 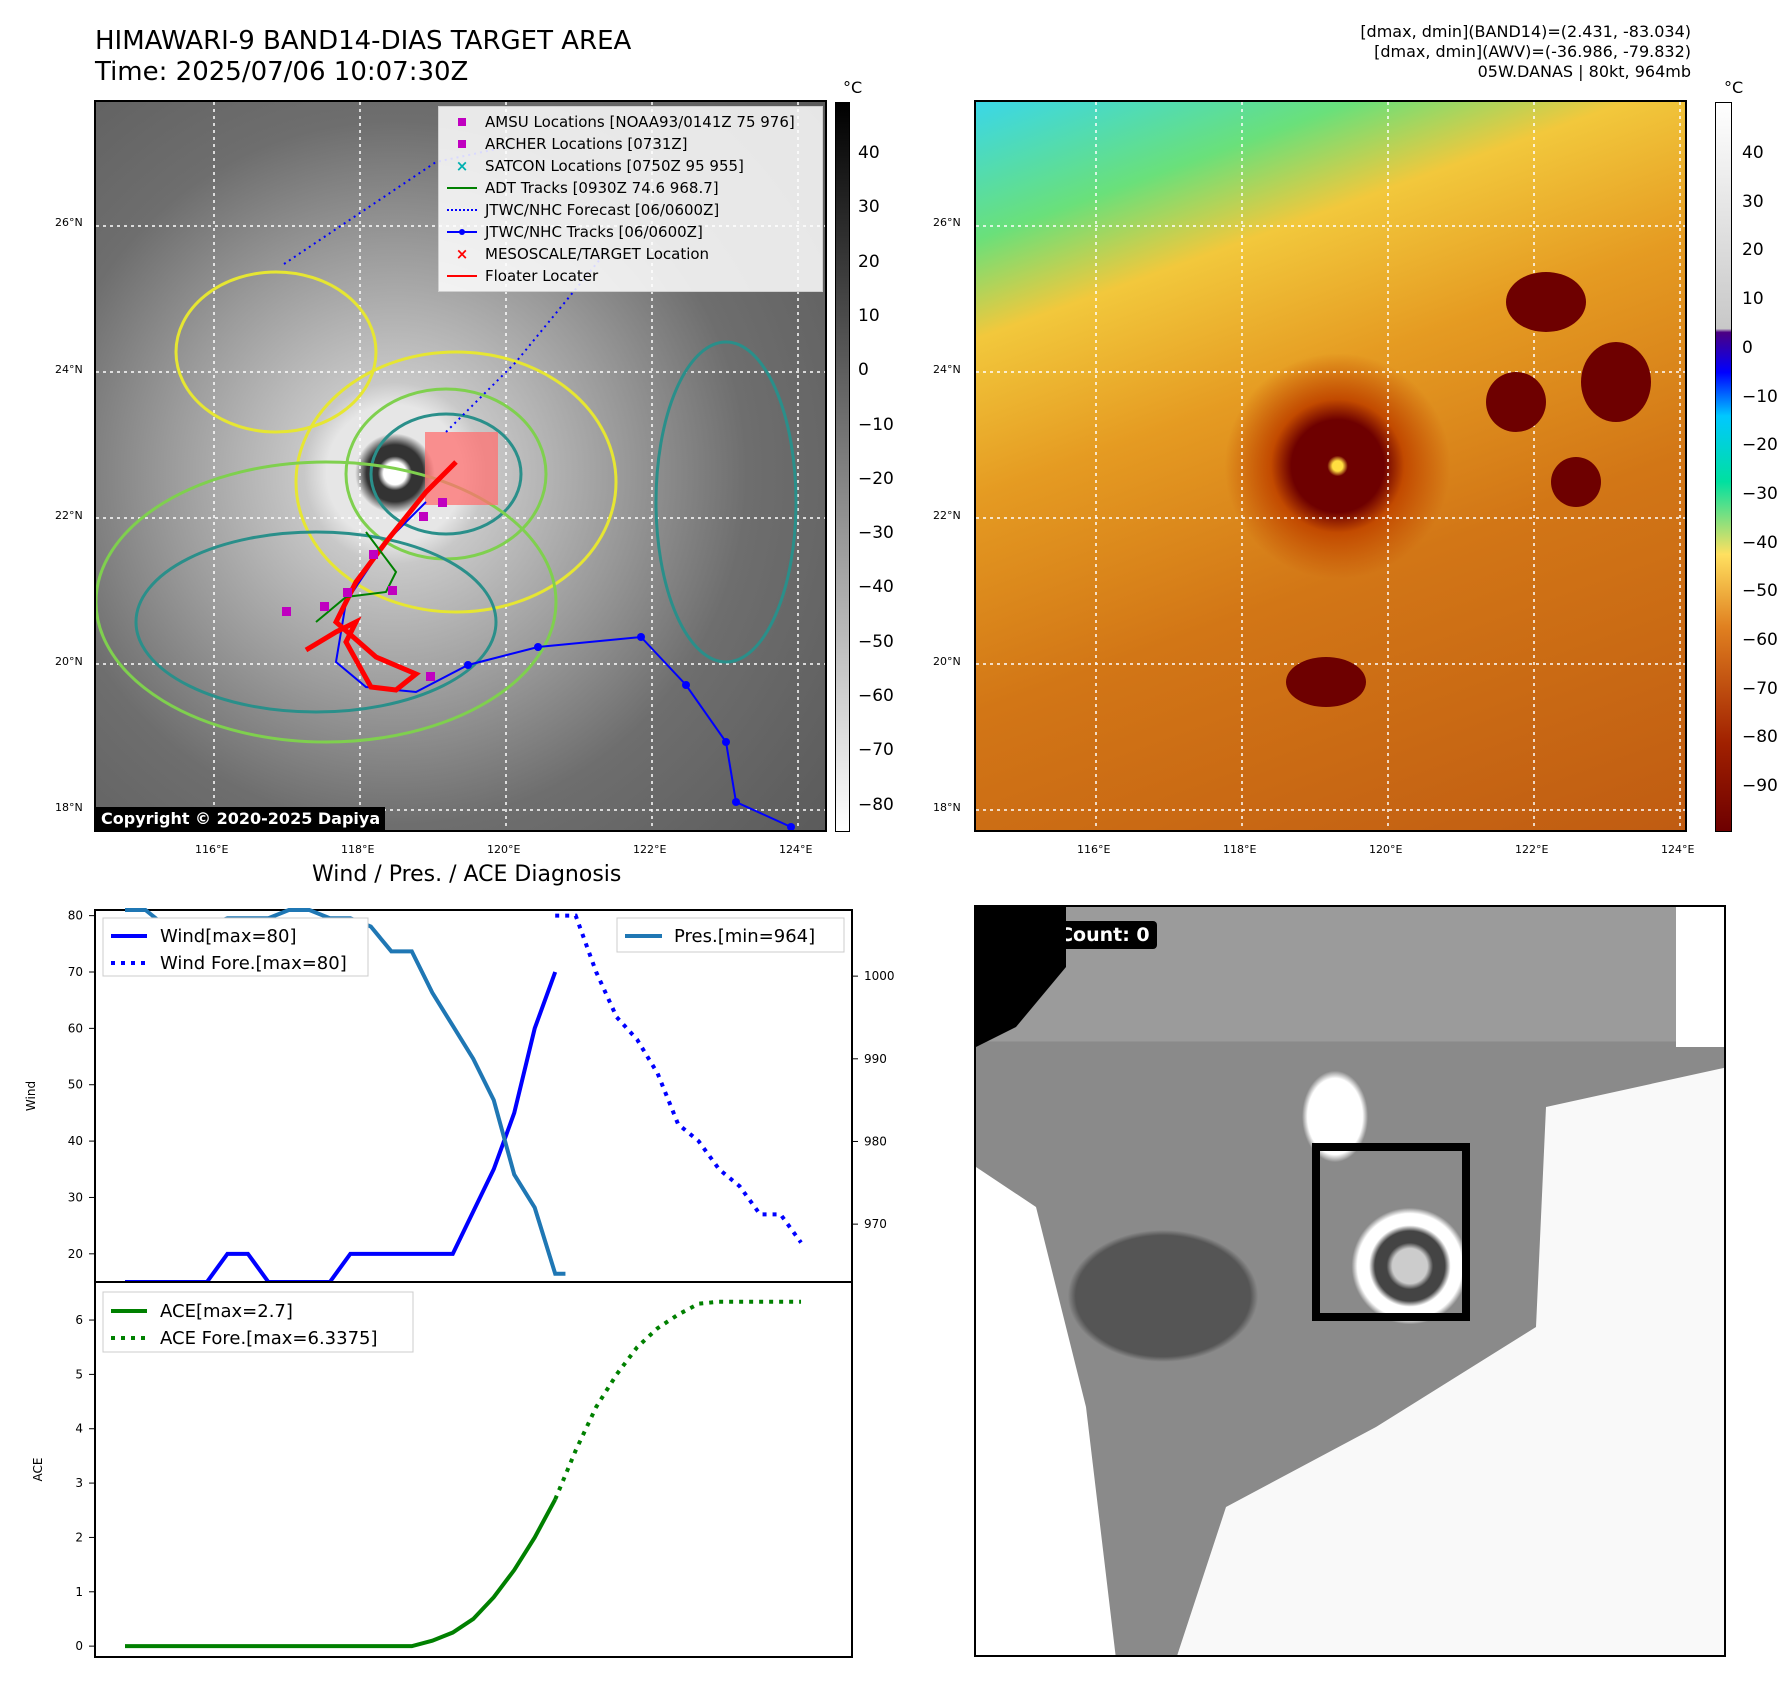 I want to click on colorbar-tick-label: 0, so click(x=1747, y=347).